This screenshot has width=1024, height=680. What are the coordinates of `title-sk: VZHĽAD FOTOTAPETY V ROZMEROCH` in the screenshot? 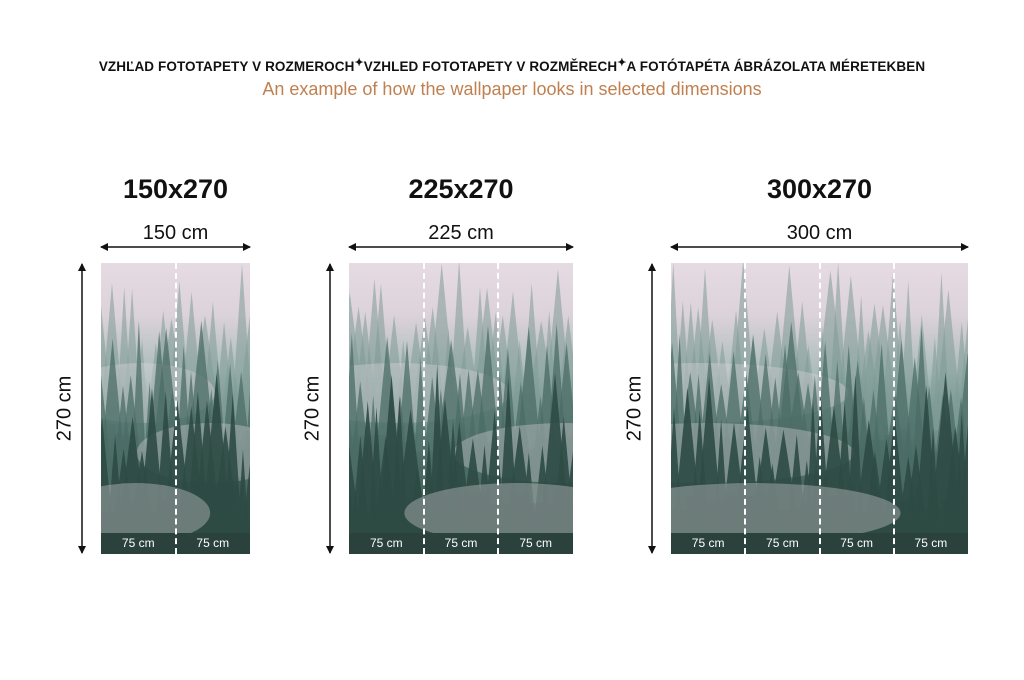 It's located at (226, 66).